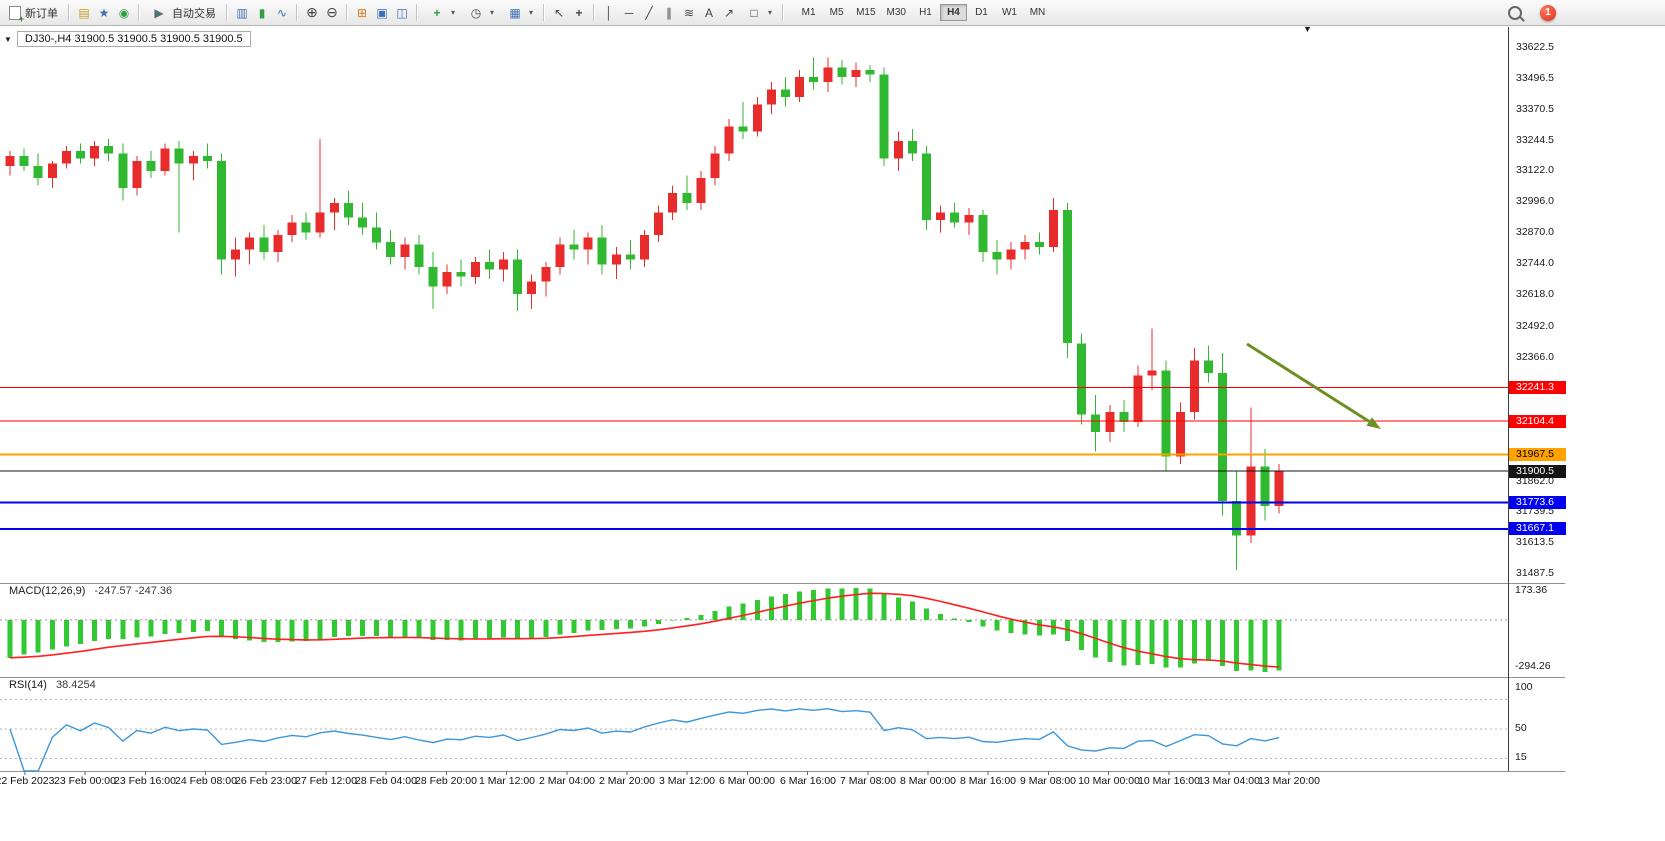  I want to click on rsi-scale-50: 50, so click(1521, 728).